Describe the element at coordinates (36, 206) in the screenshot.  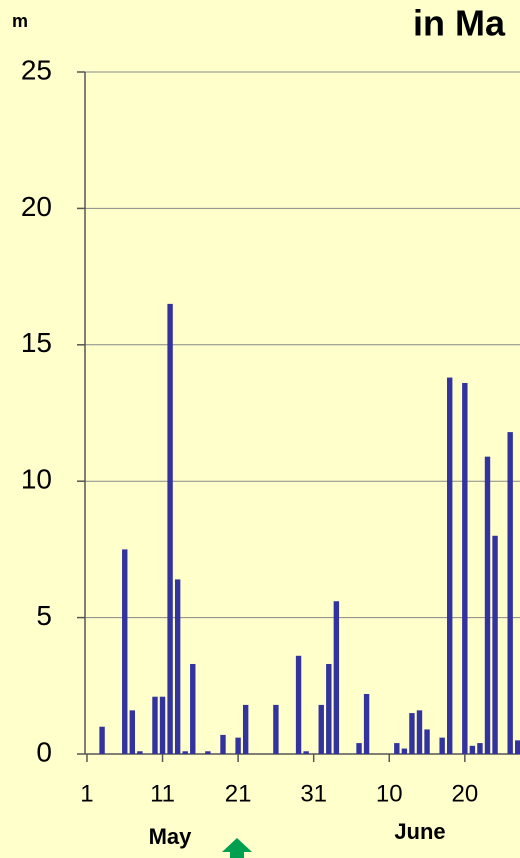
I see `y-tick-label: 20` at that location.